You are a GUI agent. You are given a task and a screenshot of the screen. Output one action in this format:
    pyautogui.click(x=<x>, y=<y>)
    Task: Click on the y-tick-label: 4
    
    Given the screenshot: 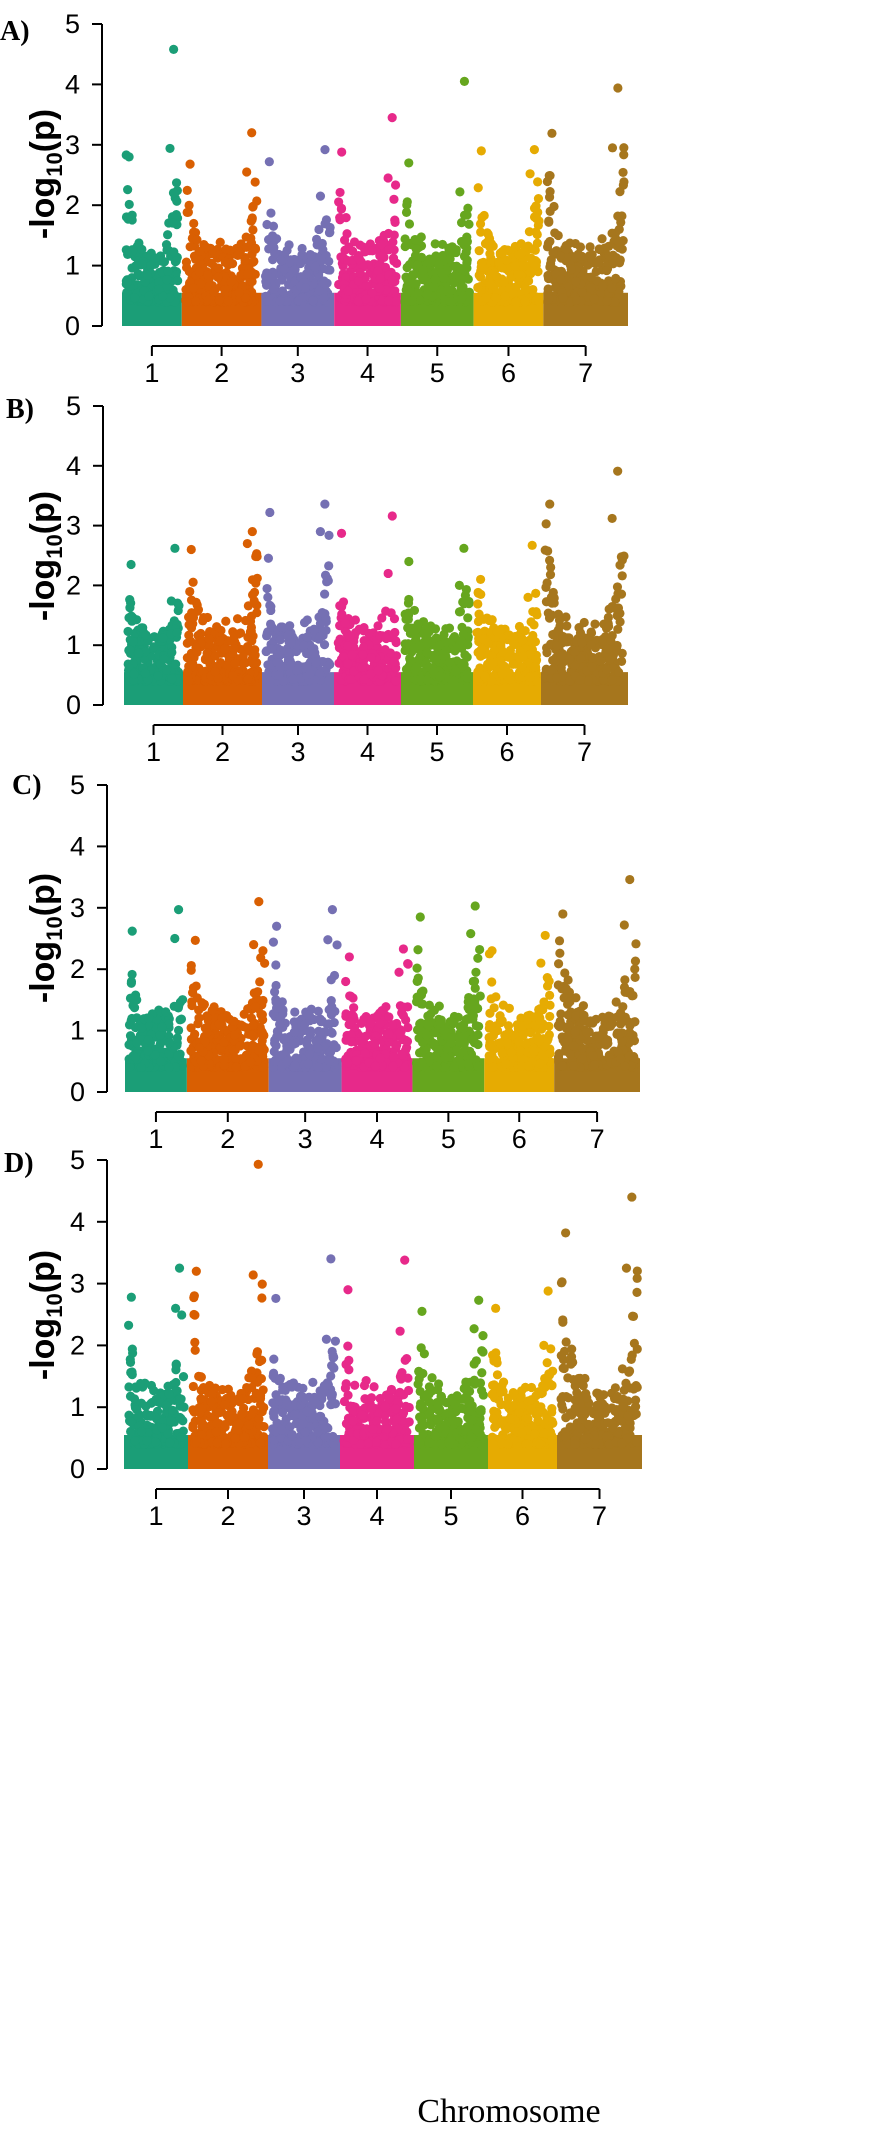 What is the action you would take?
    pyautogui.click(x=72, y=84)
    